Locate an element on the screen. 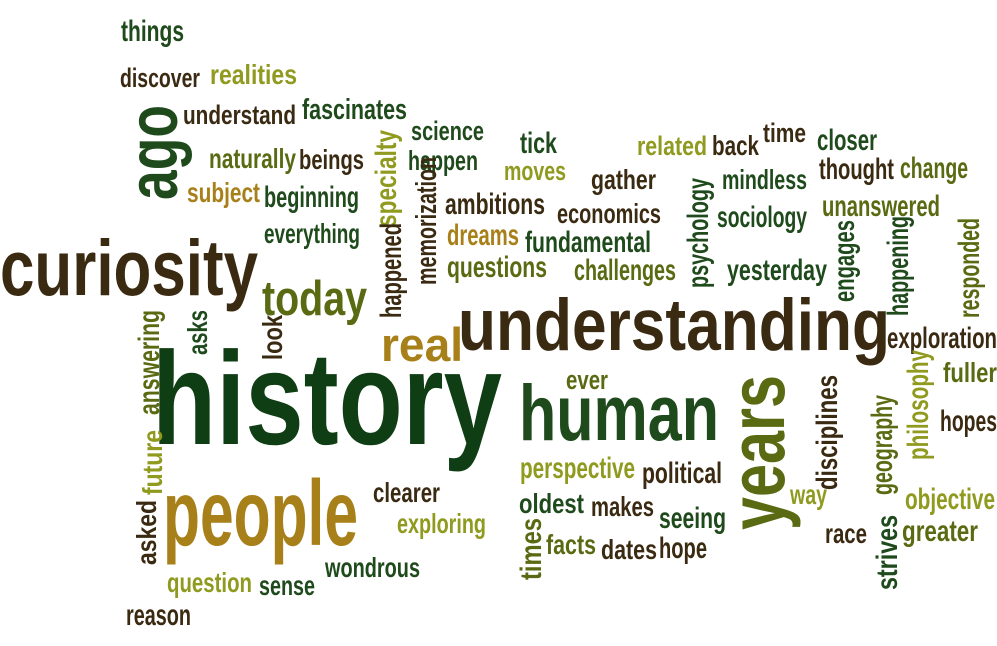 The width and height of the screenshot is (997, 646). word-ago: ago is located at coordinates (152, 152).